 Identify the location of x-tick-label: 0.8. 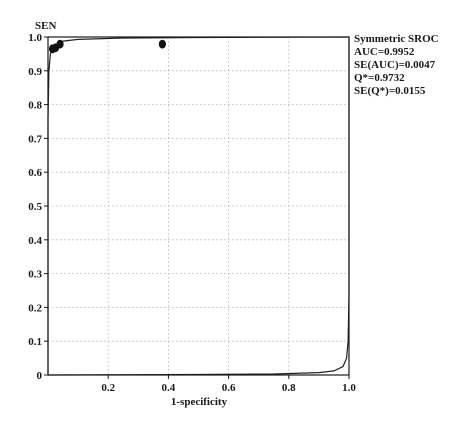
(289, 388).